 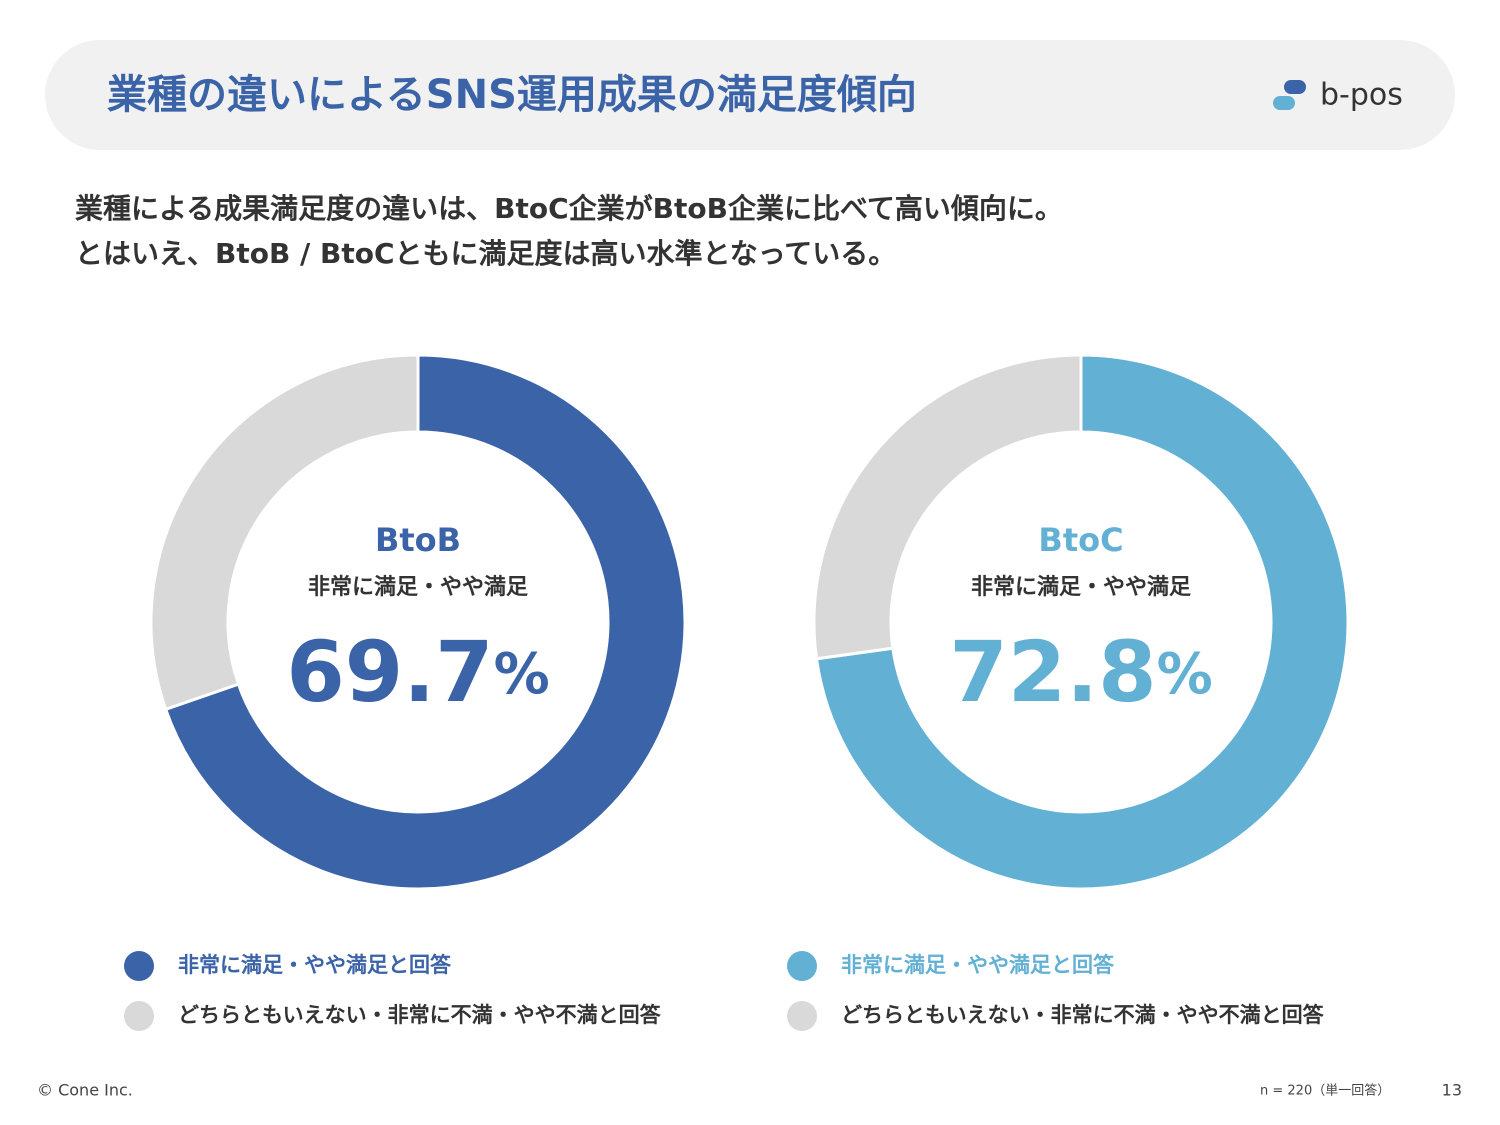 I want to click on header-bar, so click(x=750, y=95).